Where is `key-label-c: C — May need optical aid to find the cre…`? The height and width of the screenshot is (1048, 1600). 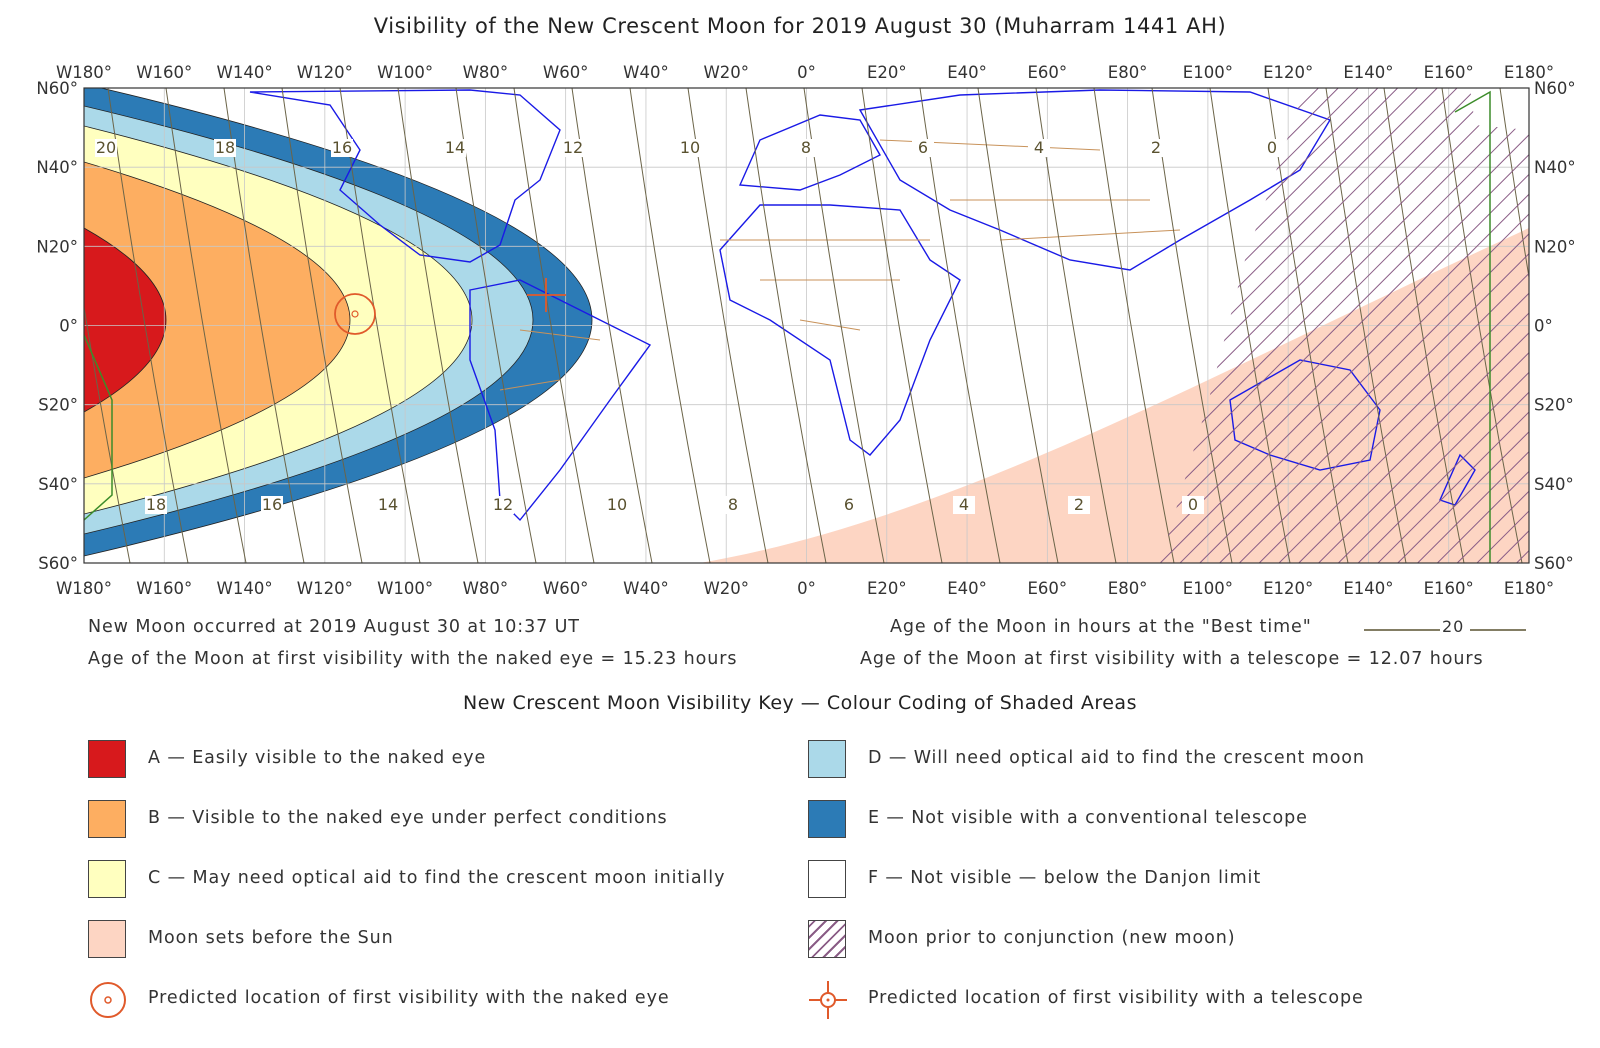 key-label-c: C — May need optical aid to find the cre… is located at coordinates (437, 878).